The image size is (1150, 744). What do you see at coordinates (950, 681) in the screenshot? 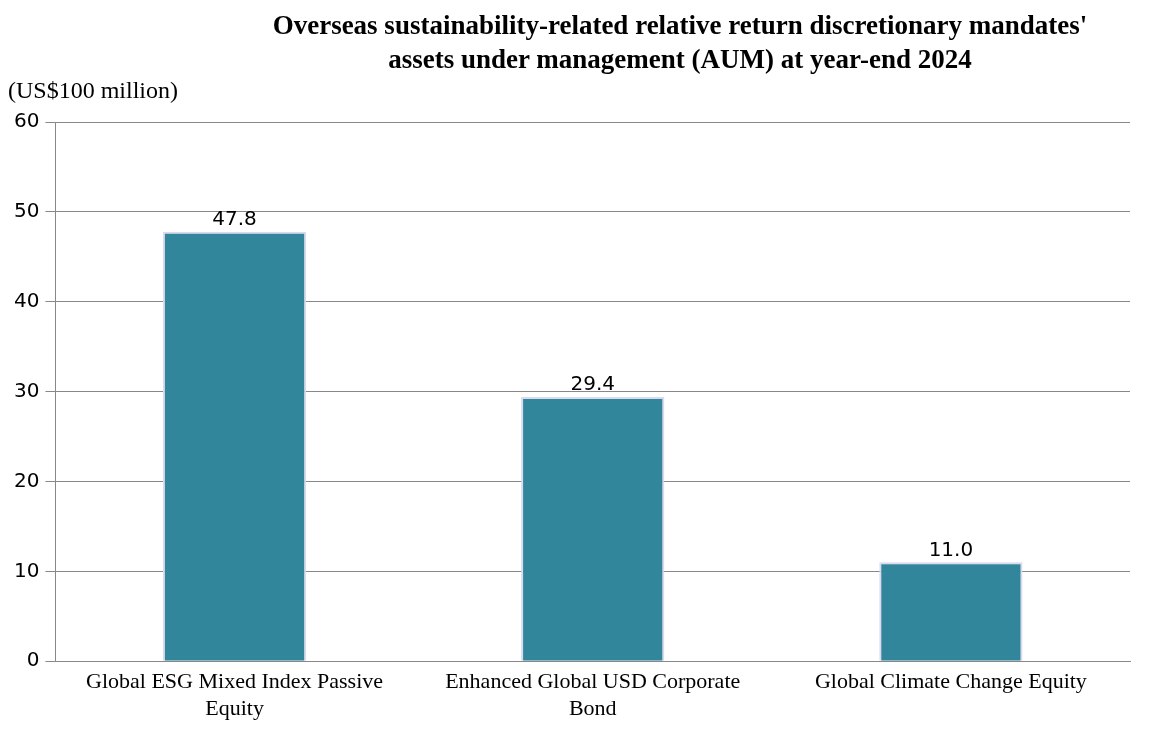
I see `x-tick-label: Global Climate Change Equity` at bounding box center [950, 681].